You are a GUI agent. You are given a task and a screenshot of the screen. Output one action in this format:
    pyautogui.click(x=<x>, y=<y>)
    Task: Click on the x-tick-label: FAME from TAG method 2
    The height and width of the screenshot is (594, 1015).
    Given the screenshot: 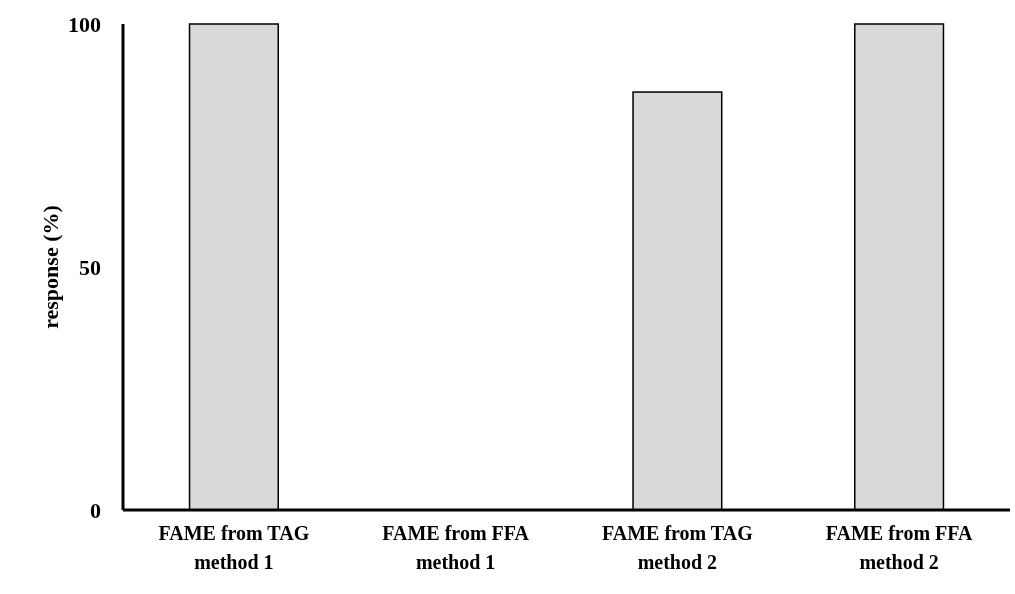 What is the action you would take?
    pyautogui.click(x=678, y=547)
    